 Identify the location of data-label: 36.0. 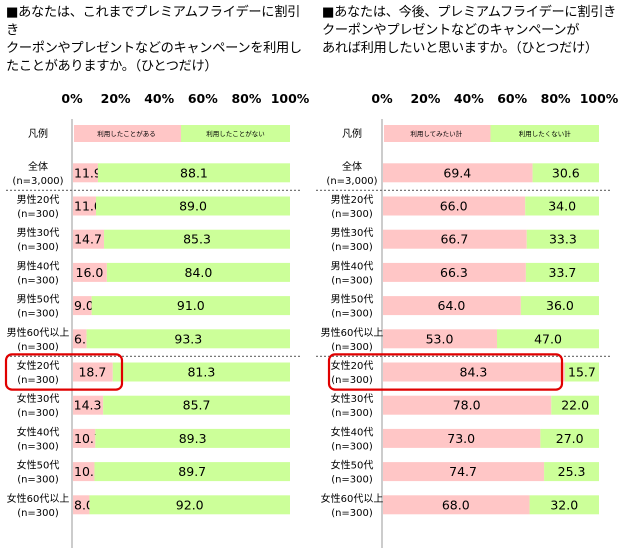
(560, 305).